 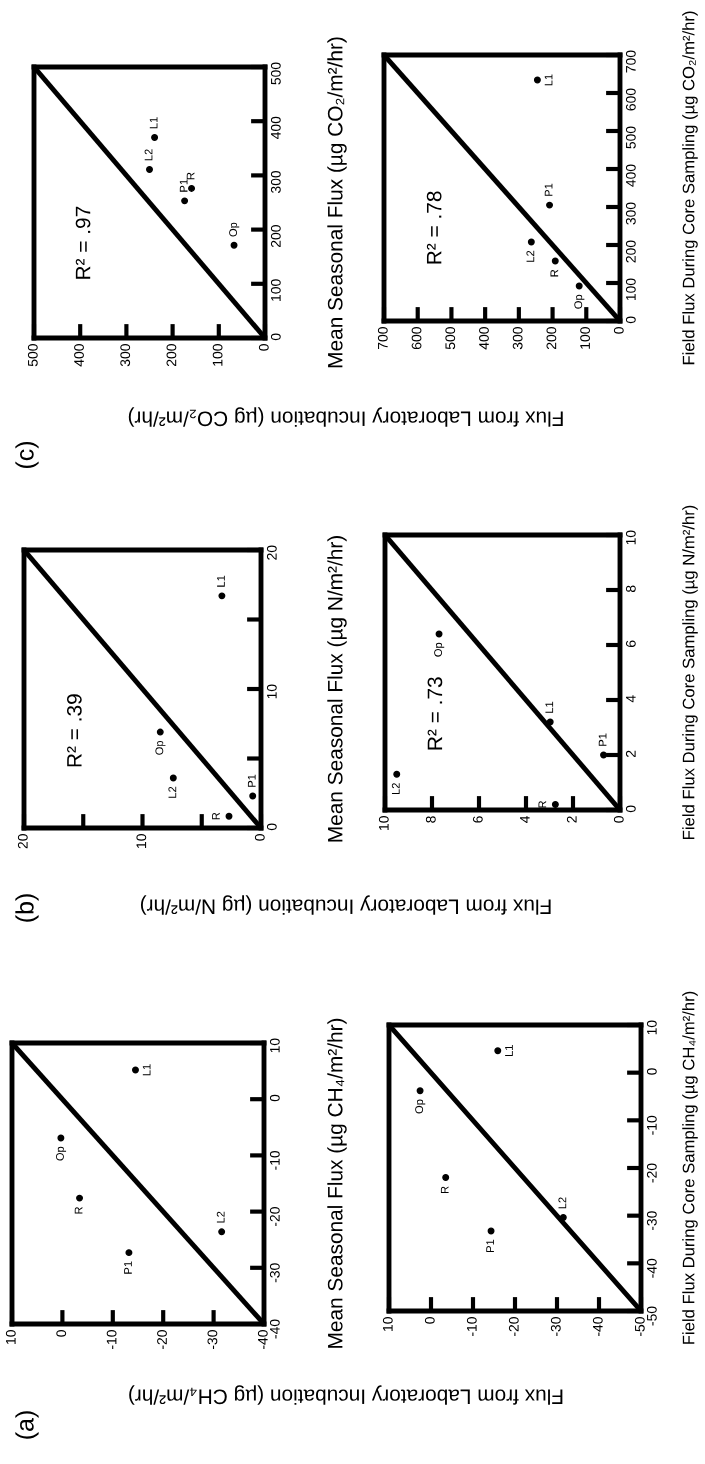 I want to click on y-tick-label: 100, so click(x=275, y=290).